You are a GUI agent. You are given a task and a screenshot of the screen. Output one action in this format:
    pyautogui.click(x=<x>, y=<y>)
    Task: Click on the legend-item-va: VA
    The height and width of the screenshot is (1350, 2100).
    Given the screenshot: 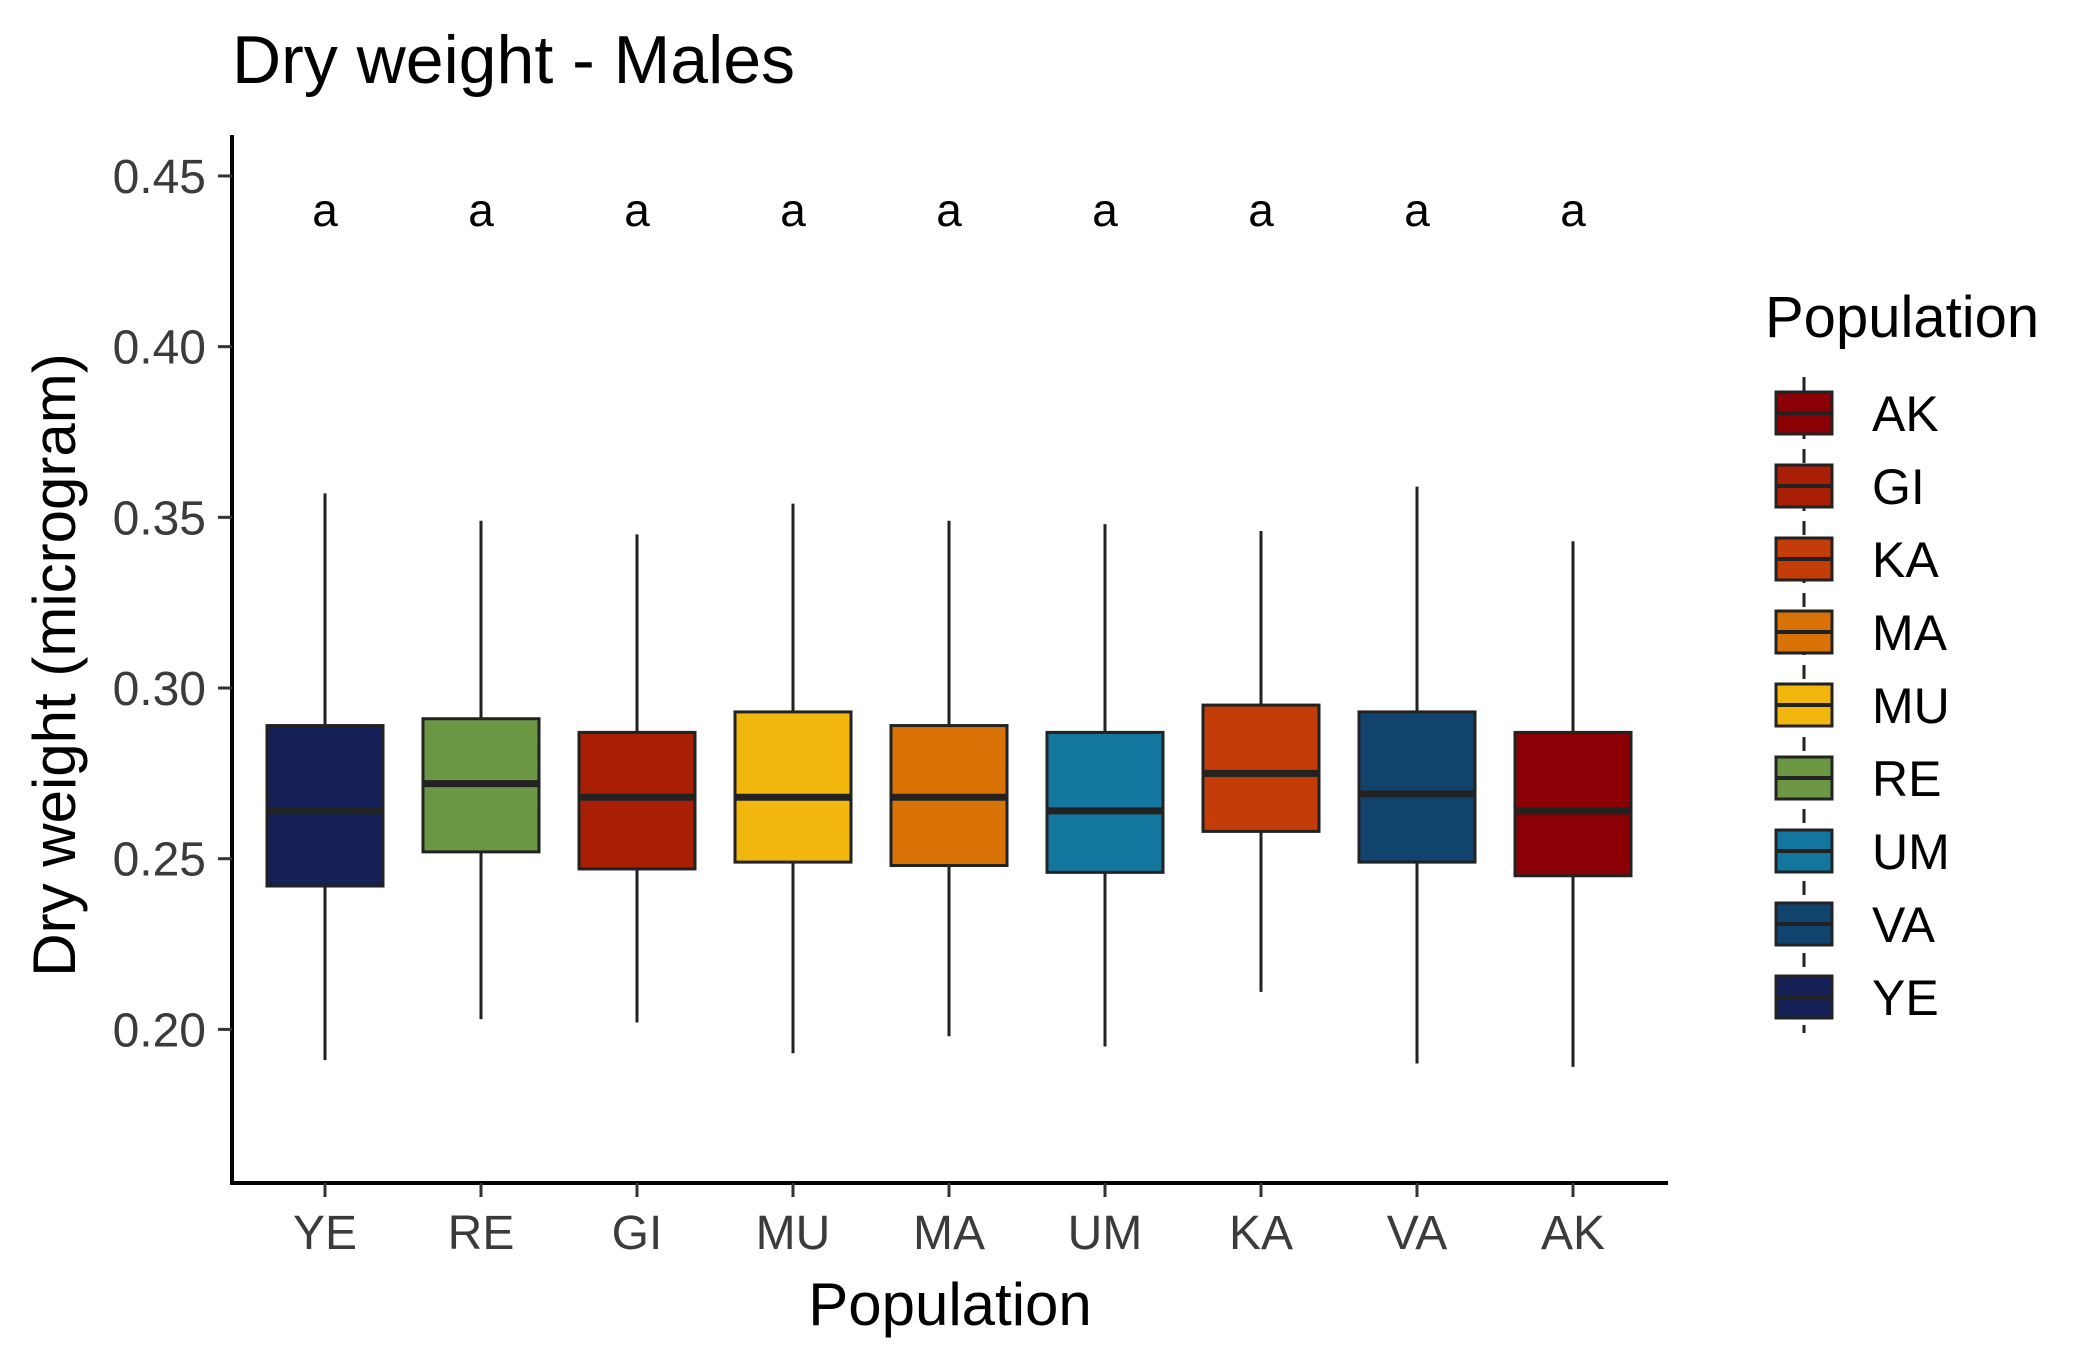 What is the action you would take?
    pyautogui.click(x=1855, y=925)
    